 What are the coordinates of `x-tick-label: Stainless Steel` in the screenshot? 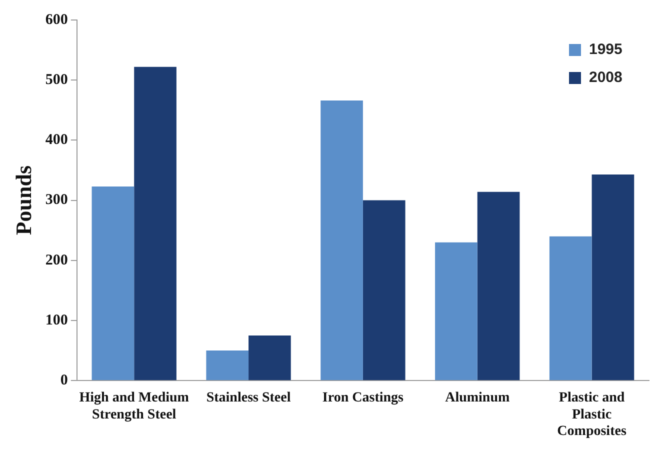 It's located at (248, 398).